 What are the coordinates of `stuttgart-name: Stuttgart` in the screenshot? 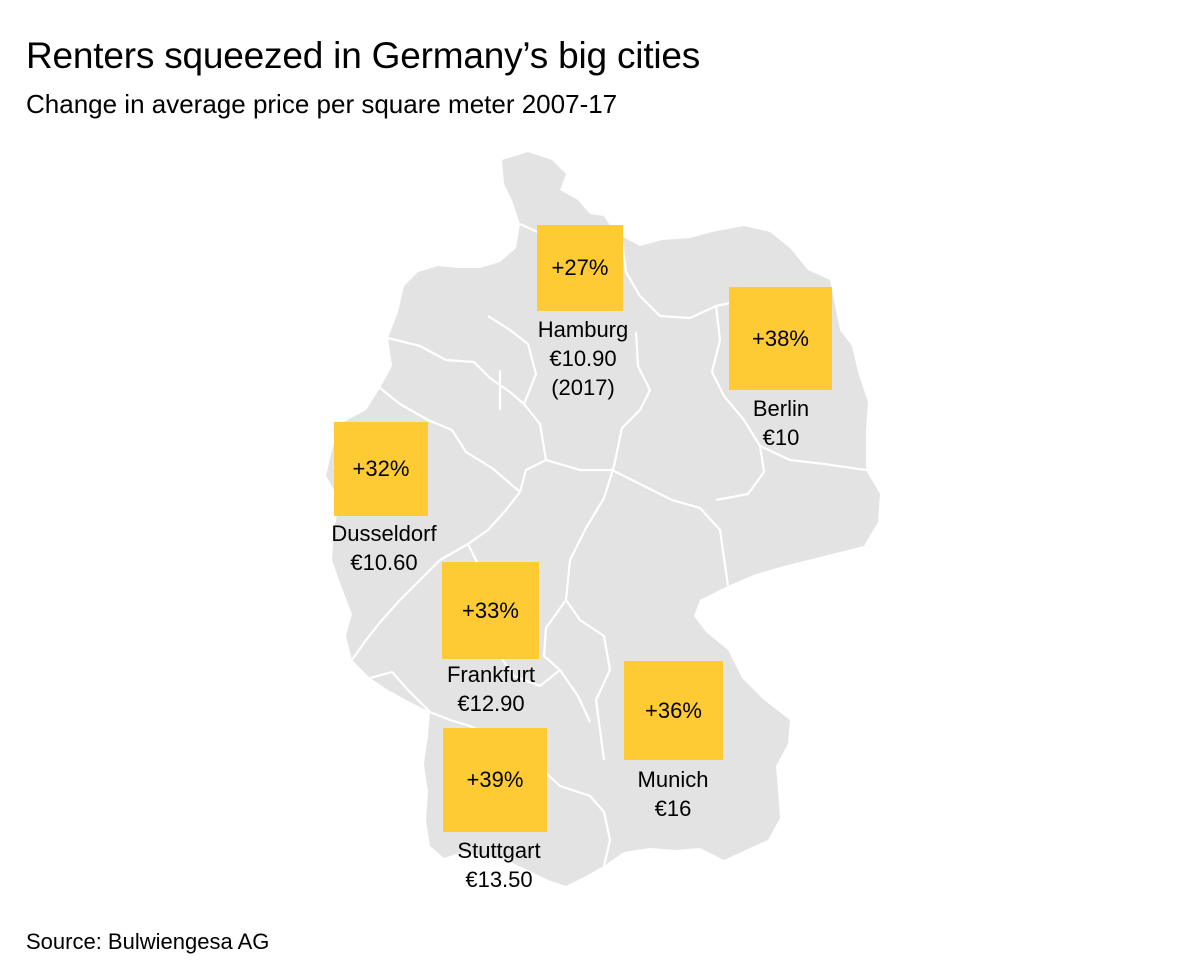 It's located at (499, 850).